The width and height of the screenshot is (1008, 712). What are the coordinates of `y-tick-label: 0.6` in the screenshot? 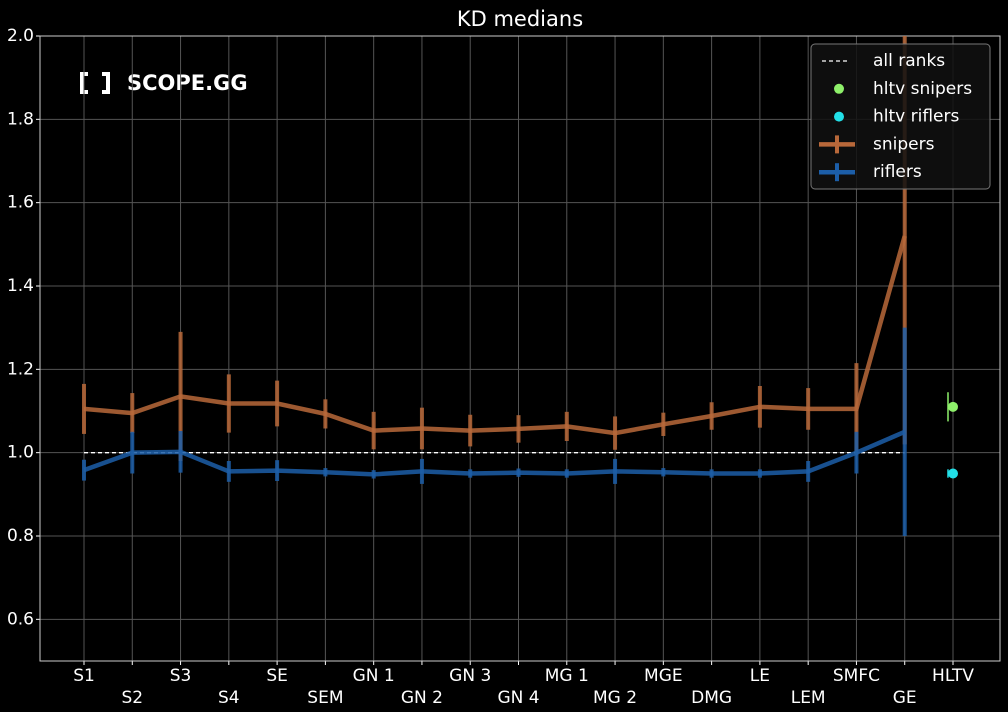 It's located at (20, 619).